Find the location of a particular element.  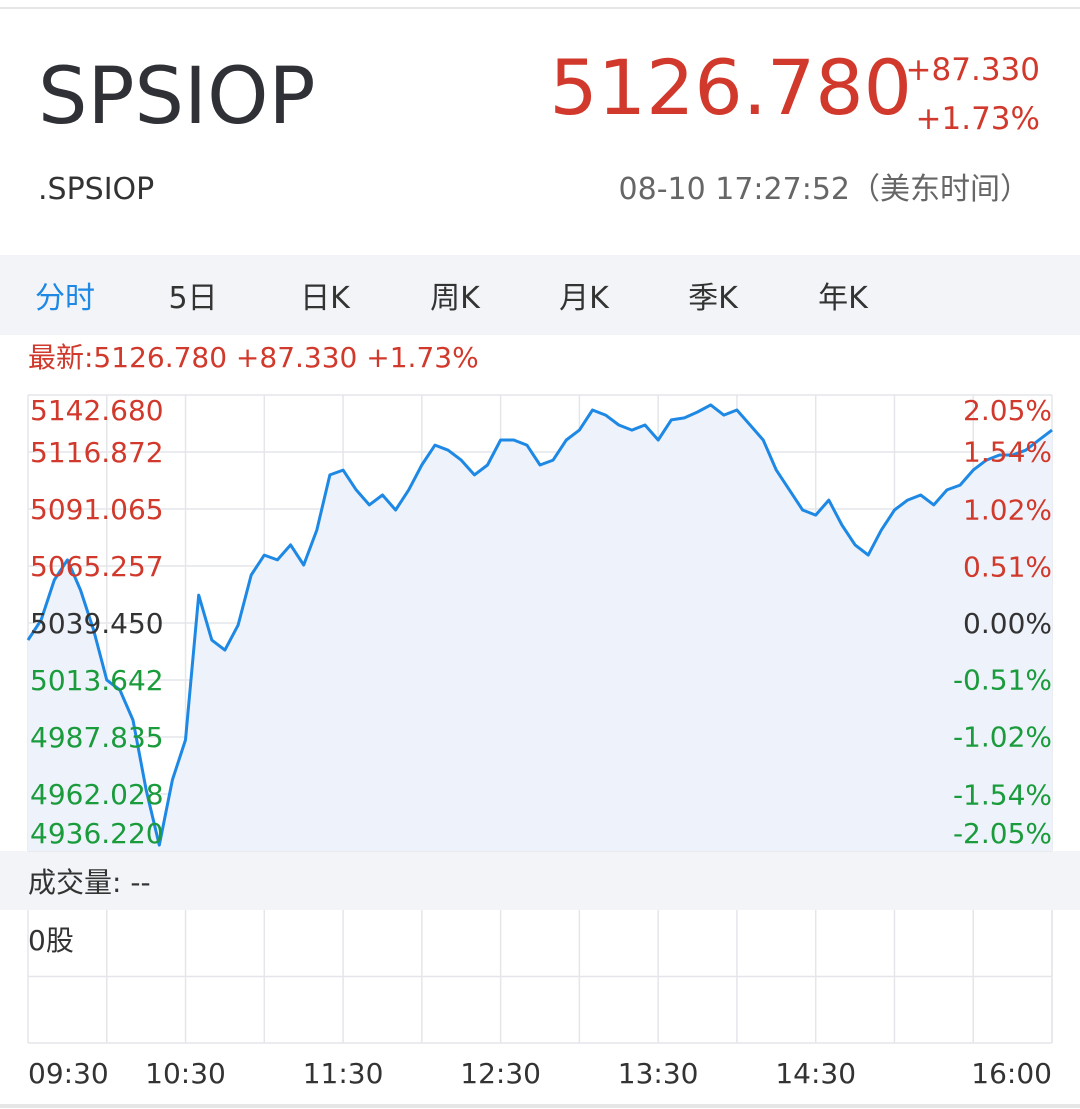

tab: 季K is located at coordinates (713, 298).